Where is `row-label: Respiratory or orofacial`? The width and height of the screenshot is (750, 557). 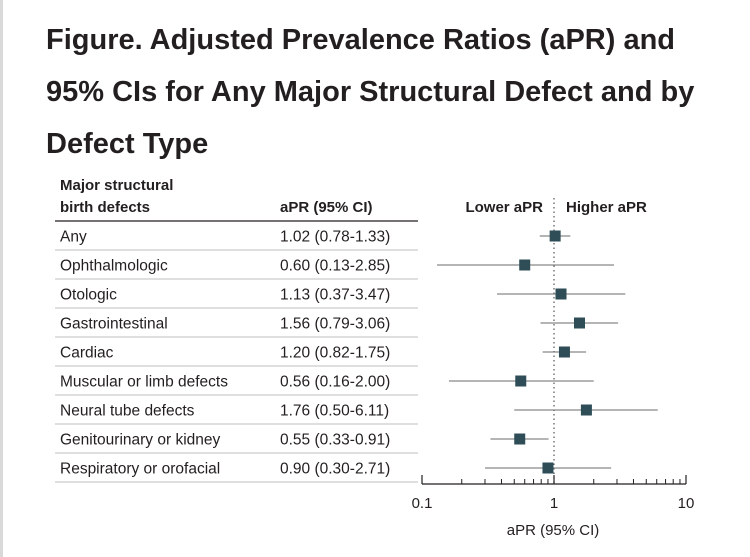 row-label: Respiratory or orofacial is located at coordinates (140, 469).